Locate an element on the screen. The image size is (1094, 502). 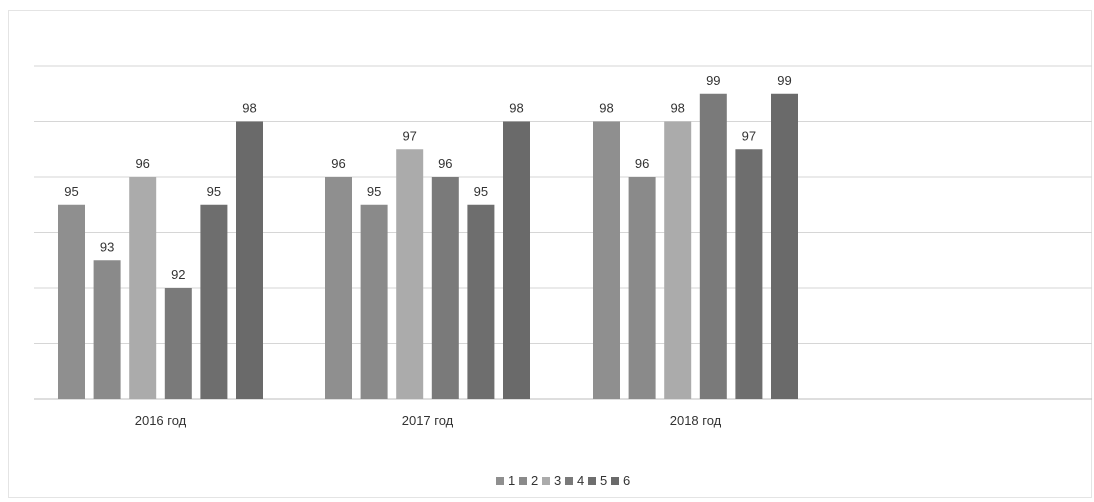
category-label: 2016 год is located at coordinates (161, 420).